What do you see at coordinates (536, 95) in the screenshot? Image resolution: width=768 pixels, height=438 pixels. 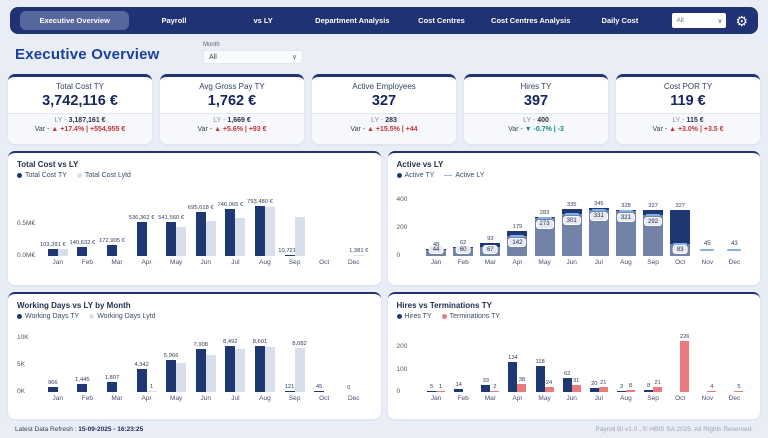 I see `kpi-card-top: Hires TY 397` at bounding box center [536, 95].